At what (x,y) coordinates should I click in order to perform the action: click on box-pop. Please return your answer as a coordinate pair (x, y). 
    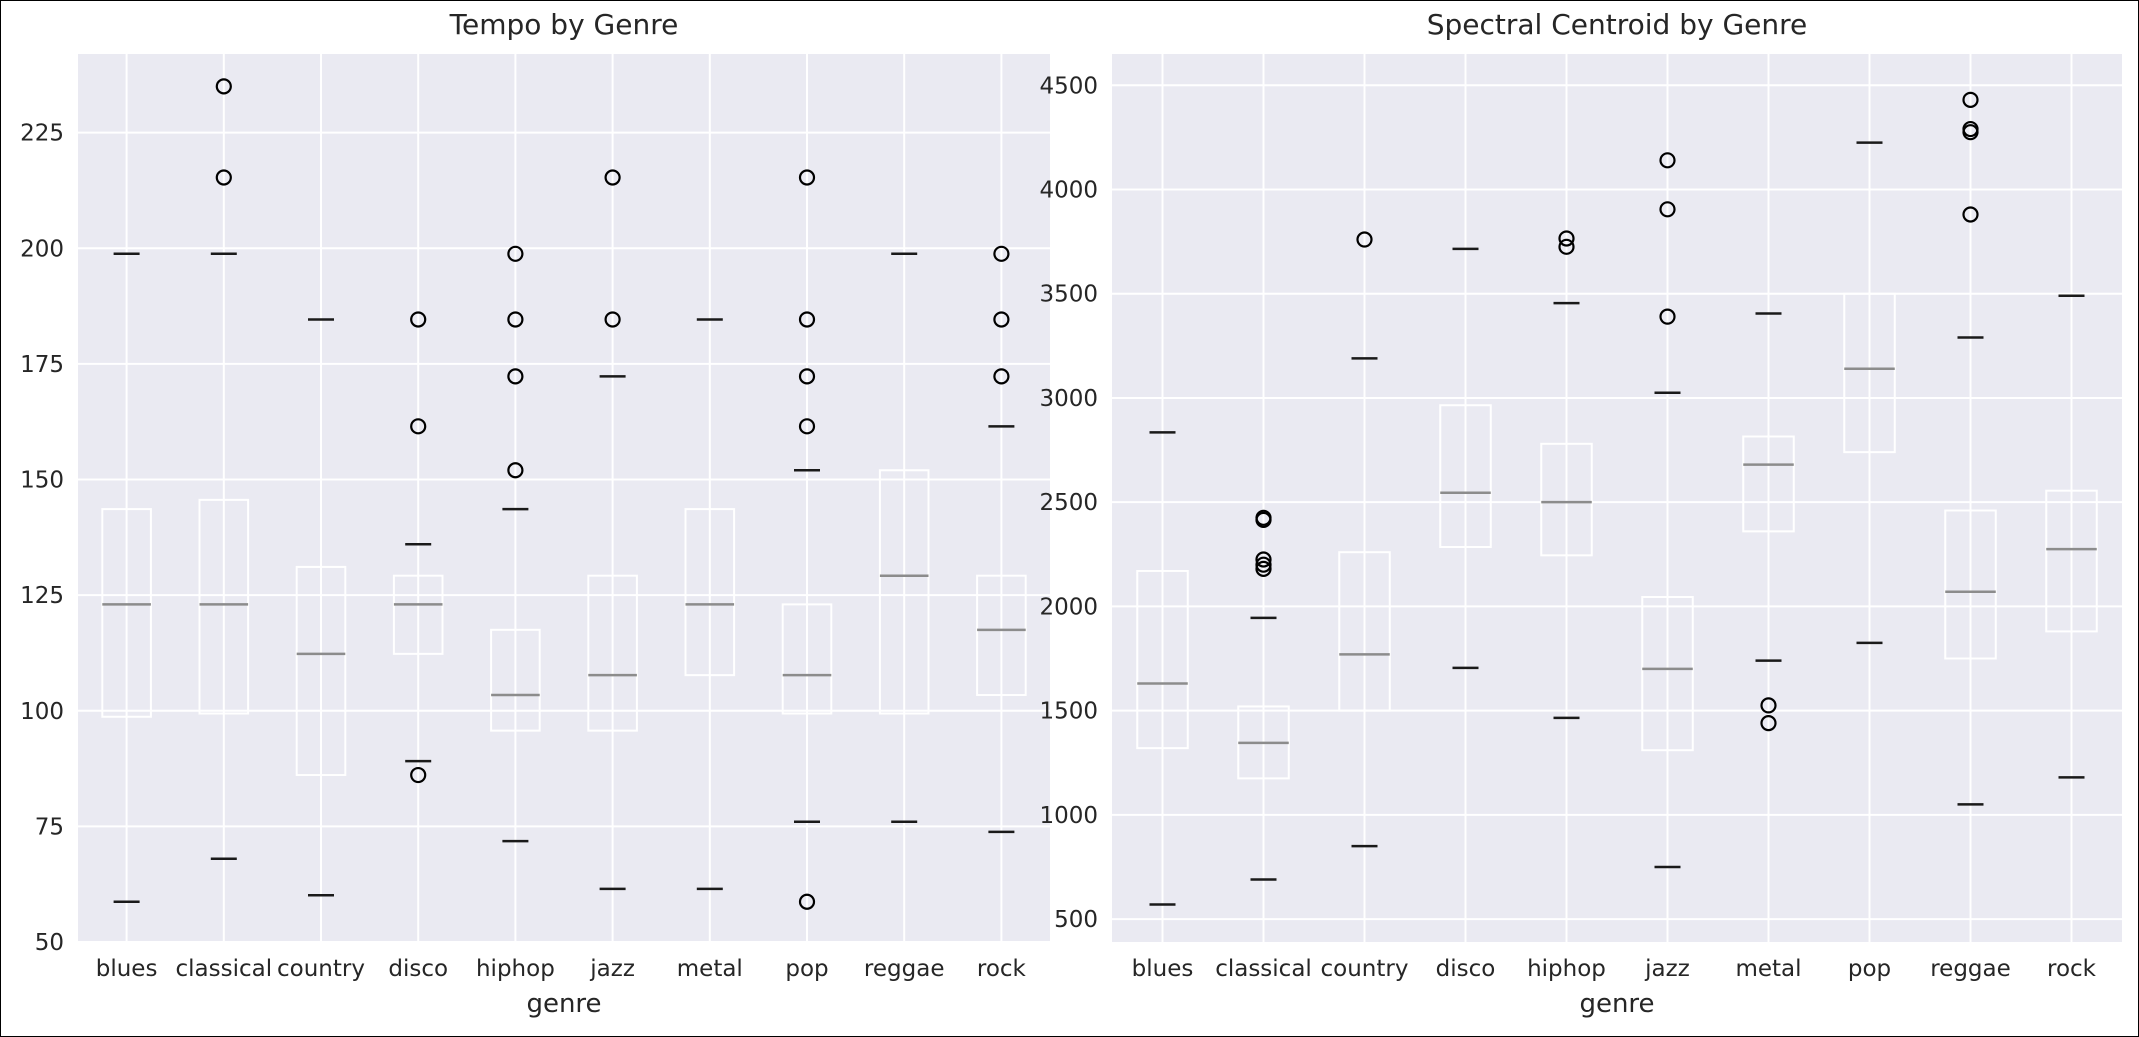
    Looking at the image, I should click on (1869, 393).